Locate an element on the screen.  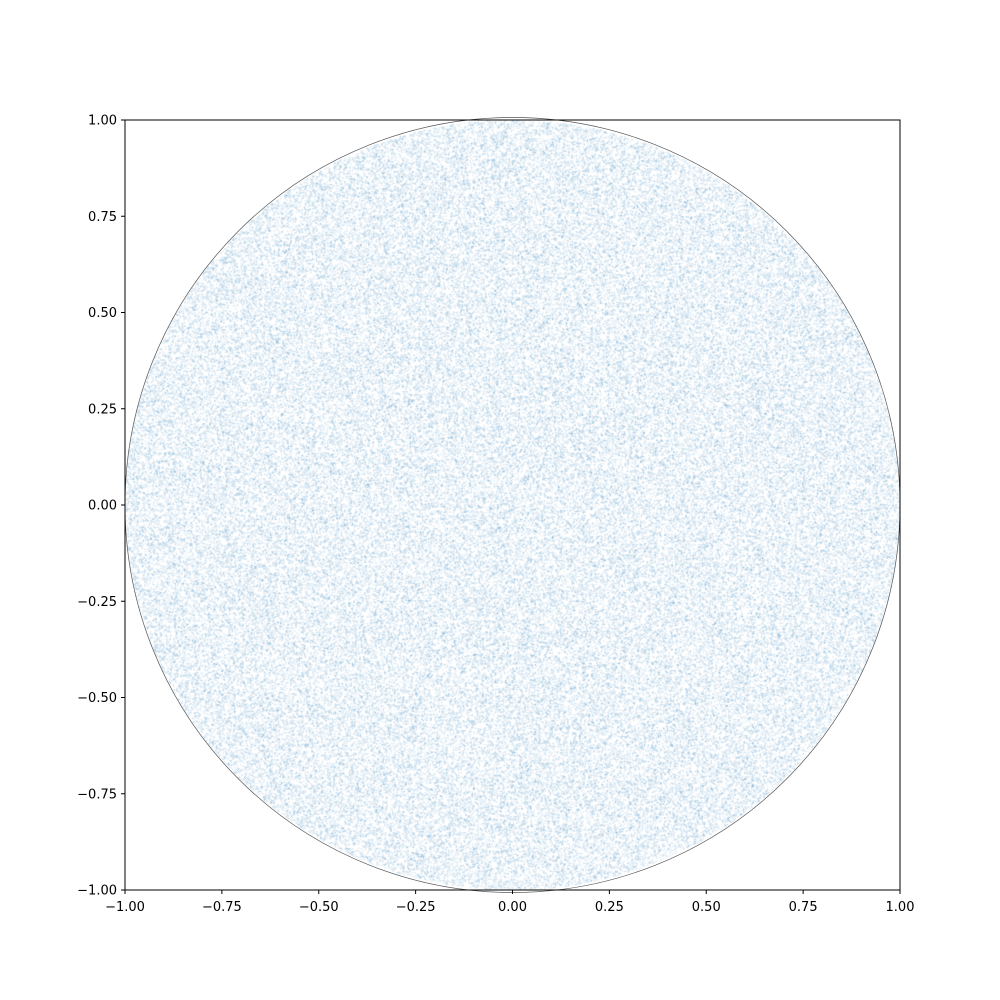
x-tick-label: 0.25 is located at coordinates (609, 907).